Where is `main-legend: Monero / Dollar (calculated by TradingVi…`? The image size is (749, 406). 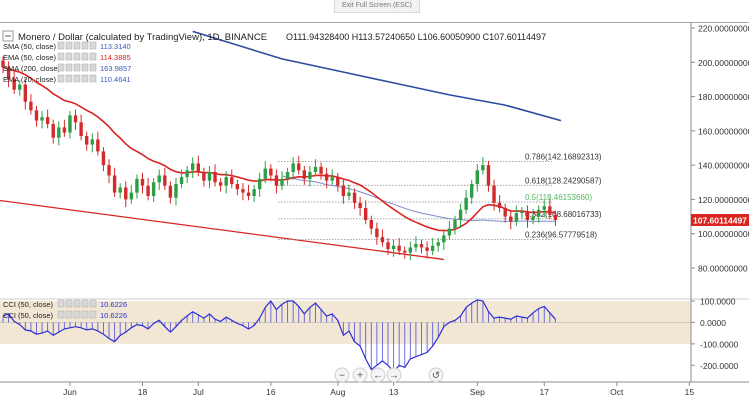 main-legend: Monero / Dollar (calculated by TradingVi… is located at coordinates (274, 36).